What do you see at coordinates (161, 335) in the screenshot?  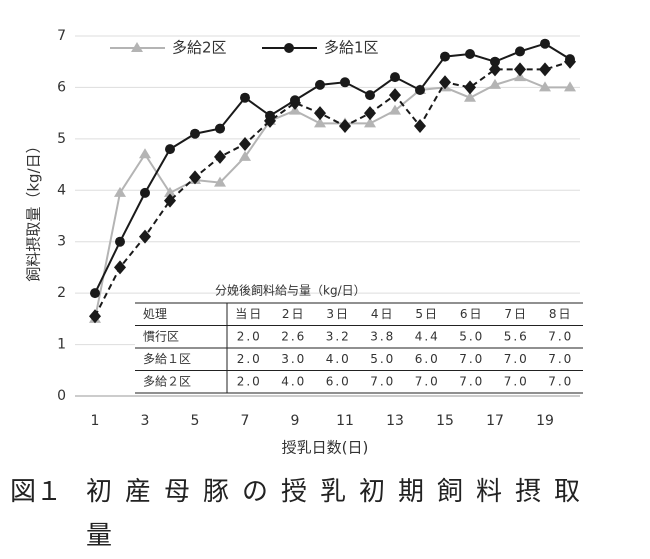 I see `table-cell: 慣行区` at bounding box center [161, 335].